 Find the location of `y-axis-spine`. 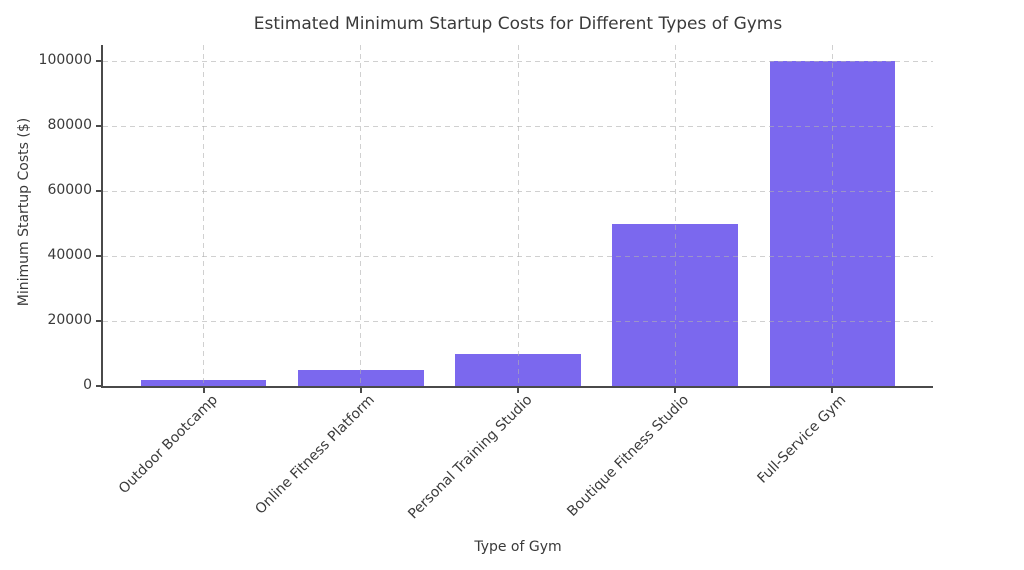

y-axis-spine is located at coordinates (102, 216).